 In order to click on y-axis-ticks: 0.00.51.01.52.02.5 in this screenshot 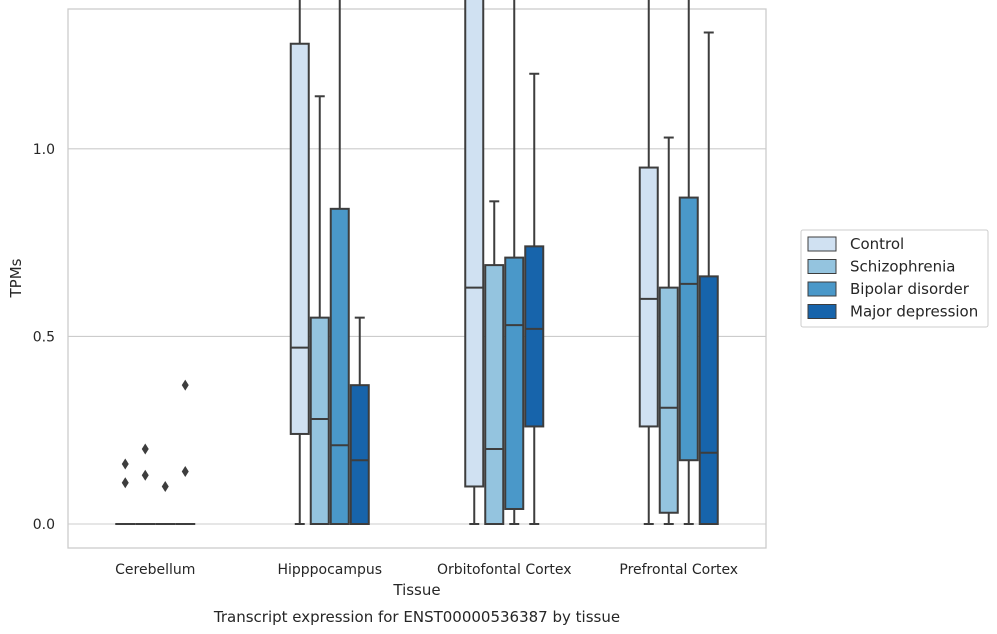, I will do `click(44, 337)`.